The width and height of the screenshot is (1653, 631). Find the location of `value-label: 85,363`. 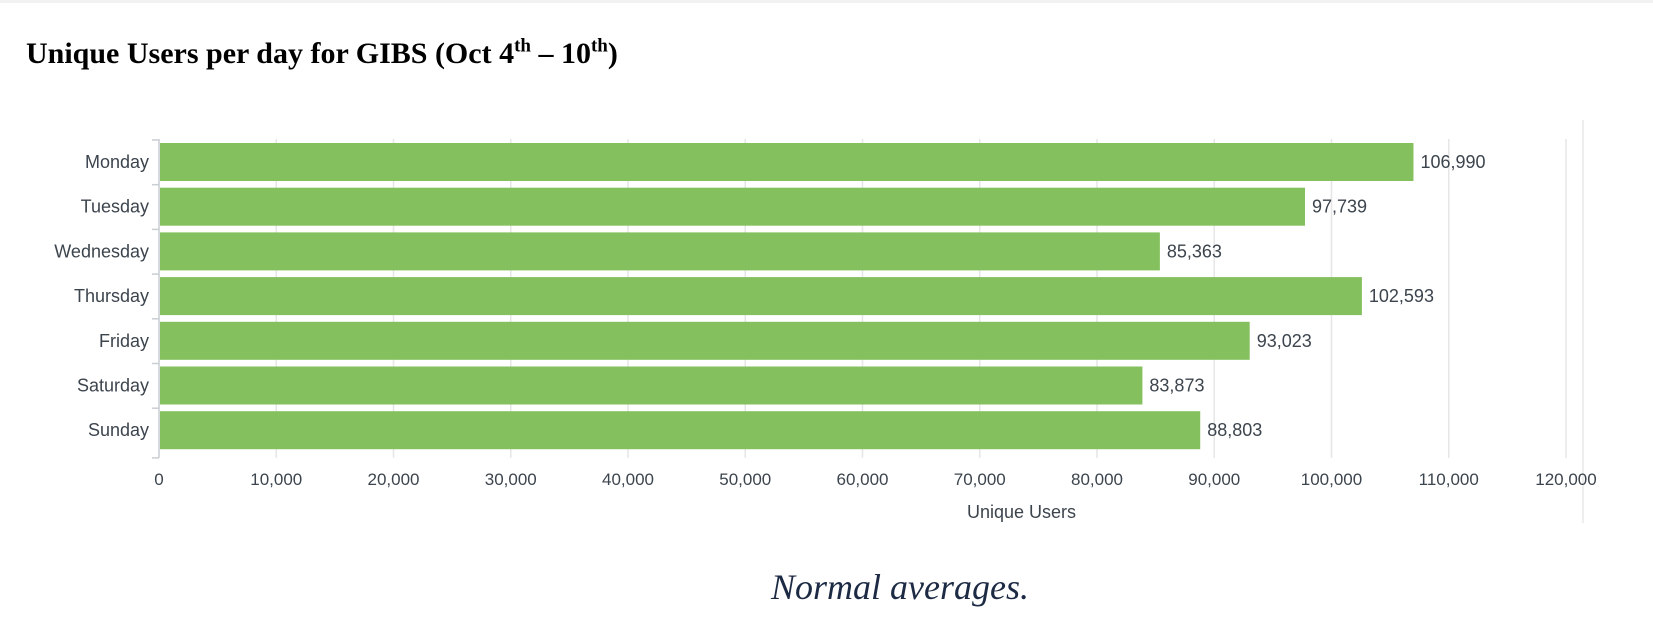

value-label: 85,363 is located at coordinates (1194, 251).